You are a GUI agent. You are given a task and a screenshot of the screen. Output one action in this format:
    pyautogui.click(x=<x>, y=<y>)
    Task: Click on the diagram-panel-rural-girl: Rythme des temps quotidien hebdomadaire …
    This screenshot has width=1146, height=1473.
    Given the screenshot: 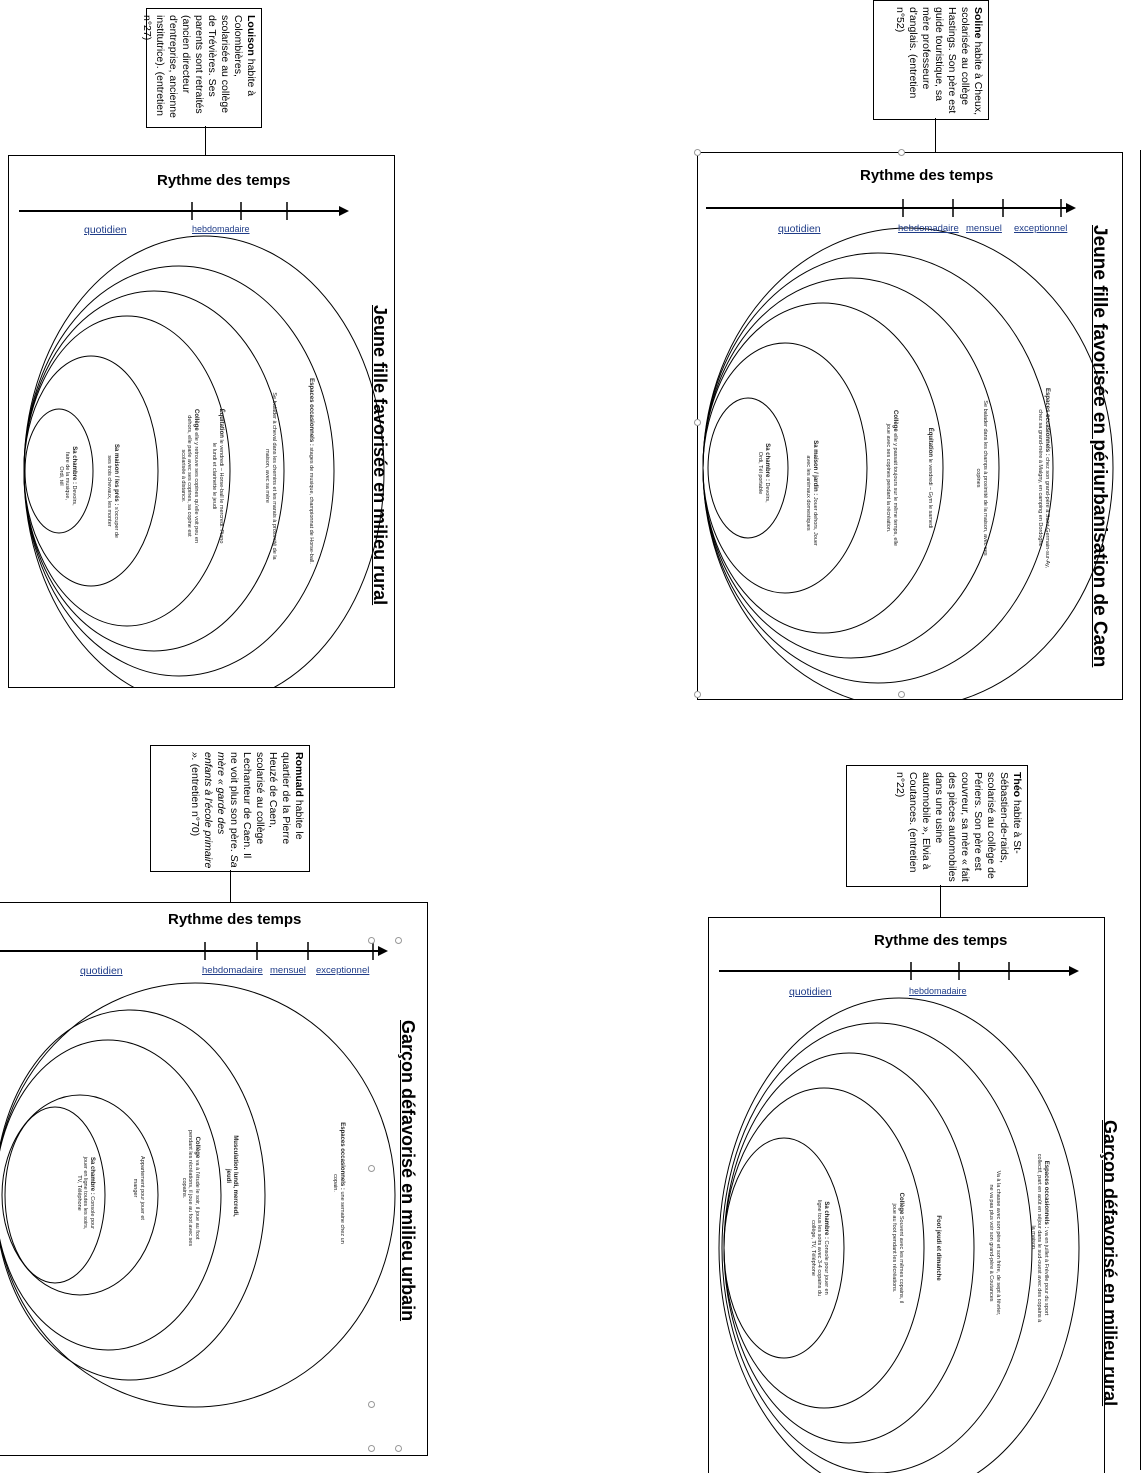 What is the action you would take?
    pyautogui.click(x=201, y=421)
    